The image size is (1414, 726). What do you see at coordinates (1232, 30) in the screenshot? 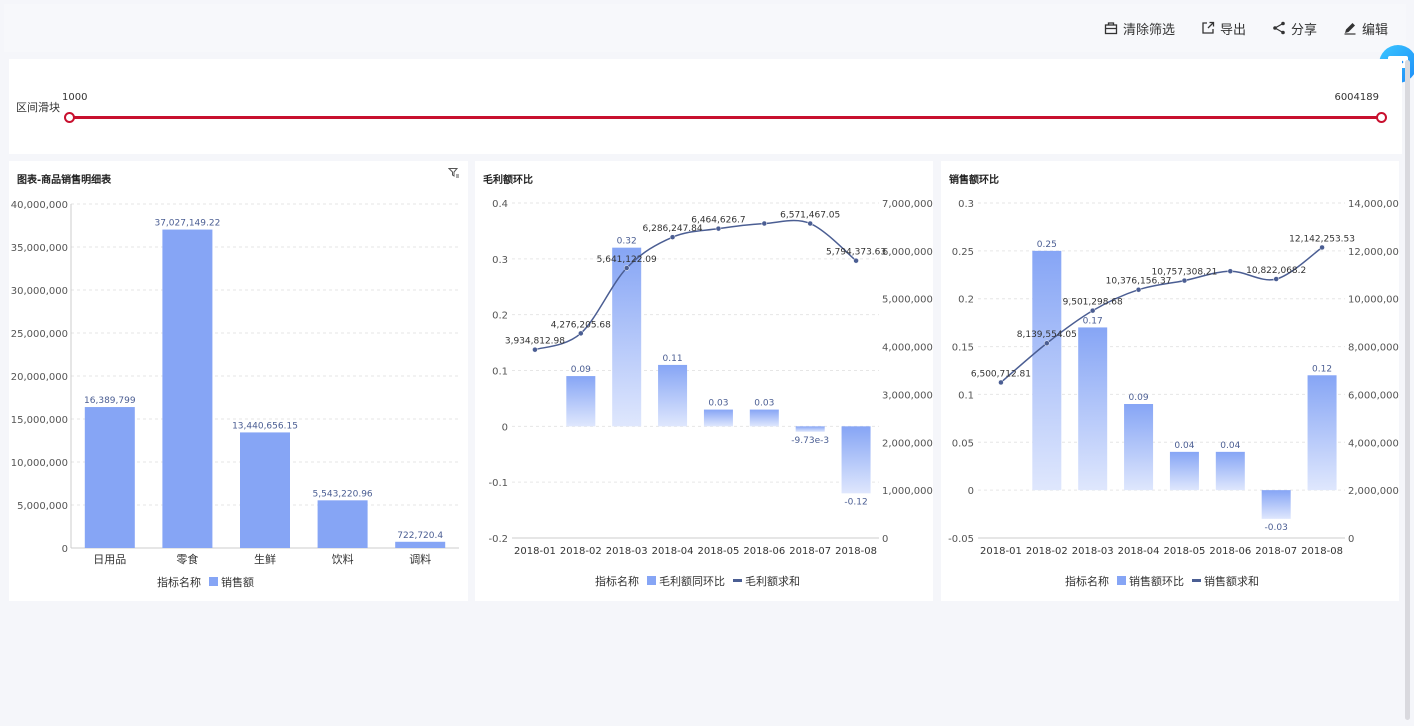
I see `export-label: 导出` at bounding box center [1232, 30].